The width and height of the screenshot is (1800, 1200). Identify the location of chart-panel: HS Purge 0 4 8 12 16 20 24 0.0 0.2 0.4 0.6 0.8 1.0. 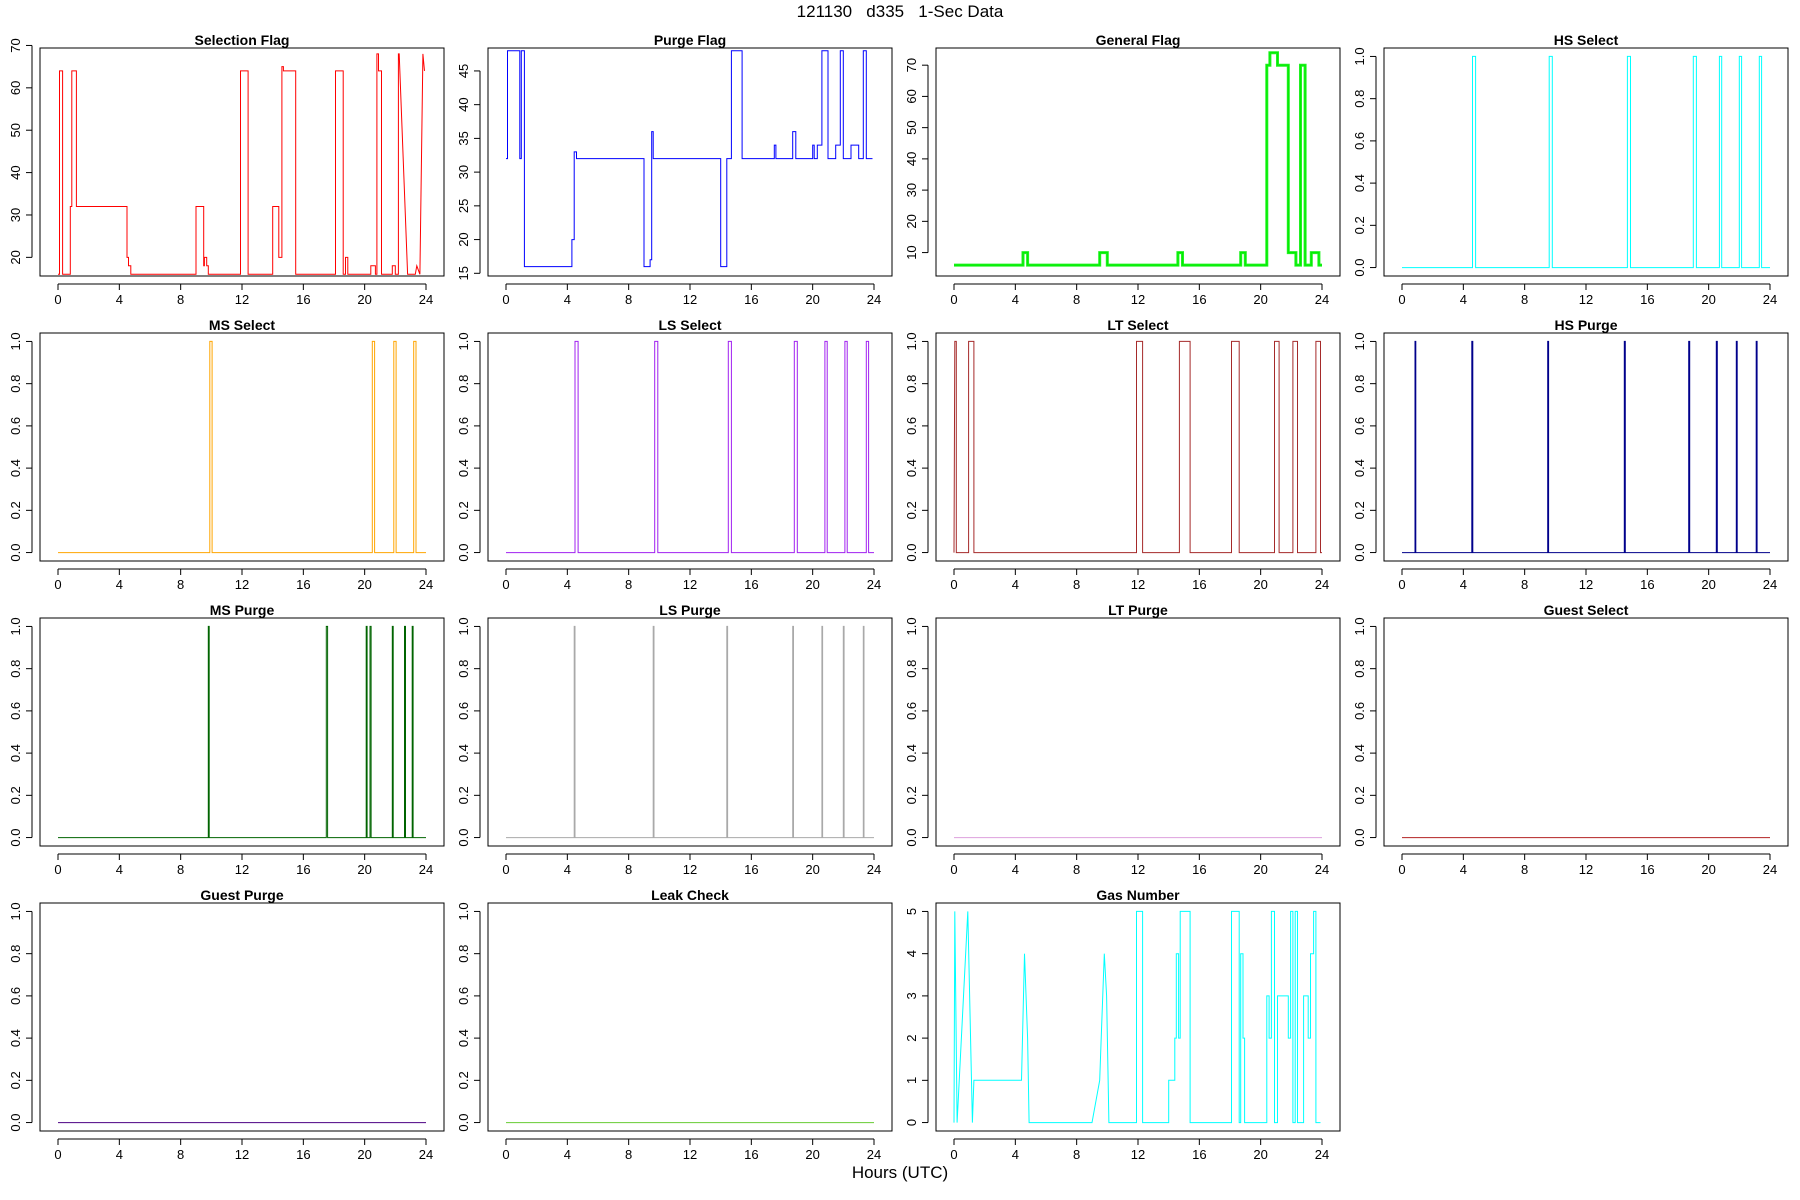
(1570, 454).